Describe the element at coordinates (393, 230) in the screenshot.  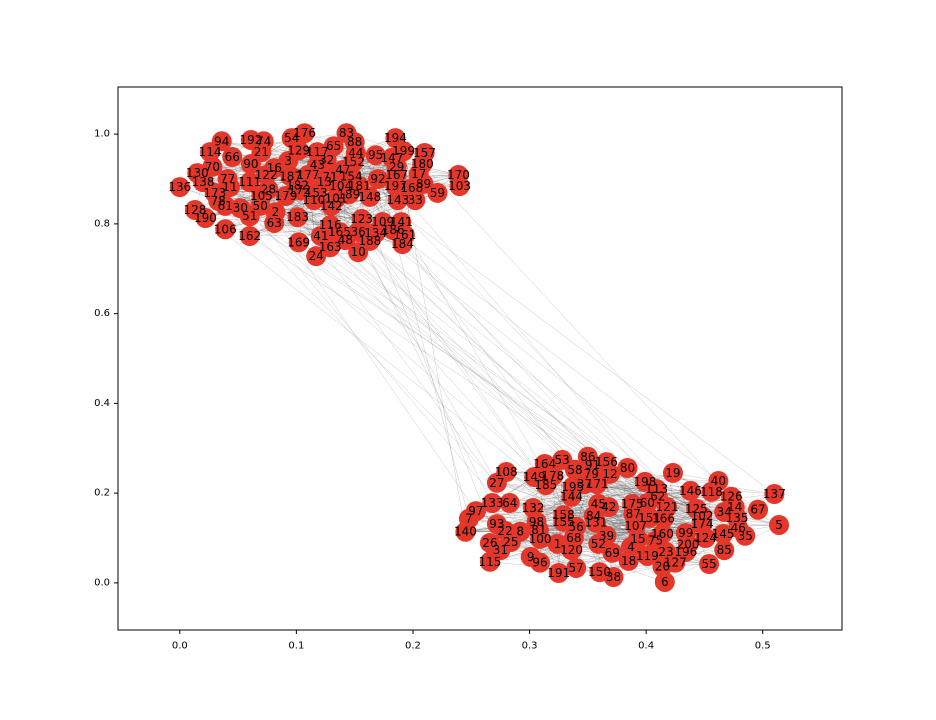
I see `node-label: 186` at that location.